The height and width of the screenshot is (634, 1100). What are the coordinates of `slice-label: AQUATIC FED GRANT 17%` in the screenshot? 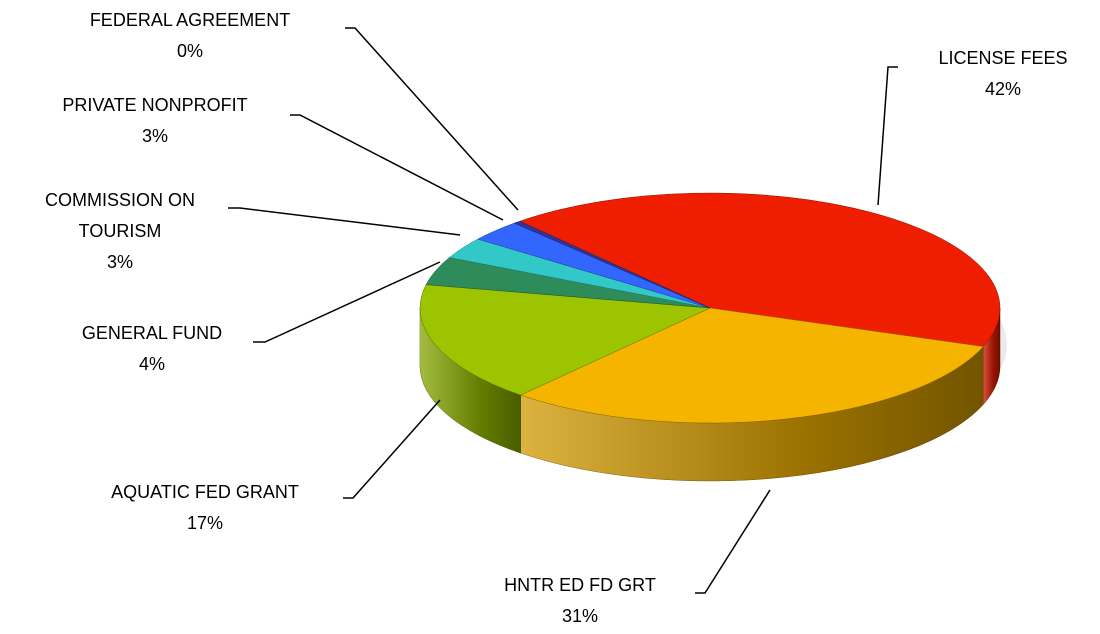 It's located at (205, 508).